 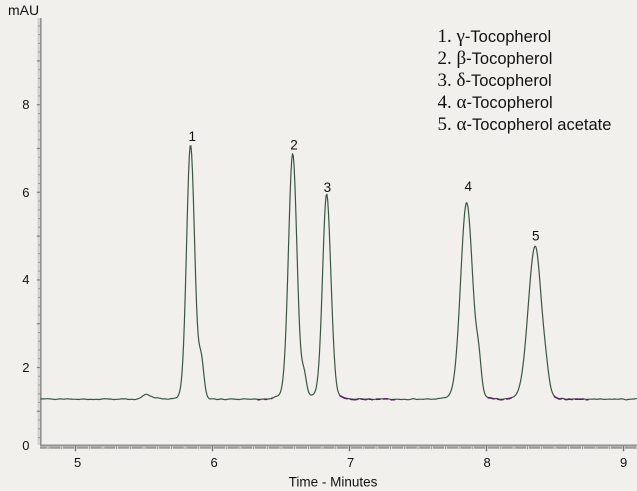 I want to click on svg-text: mAU, so click(x=23, y=10).